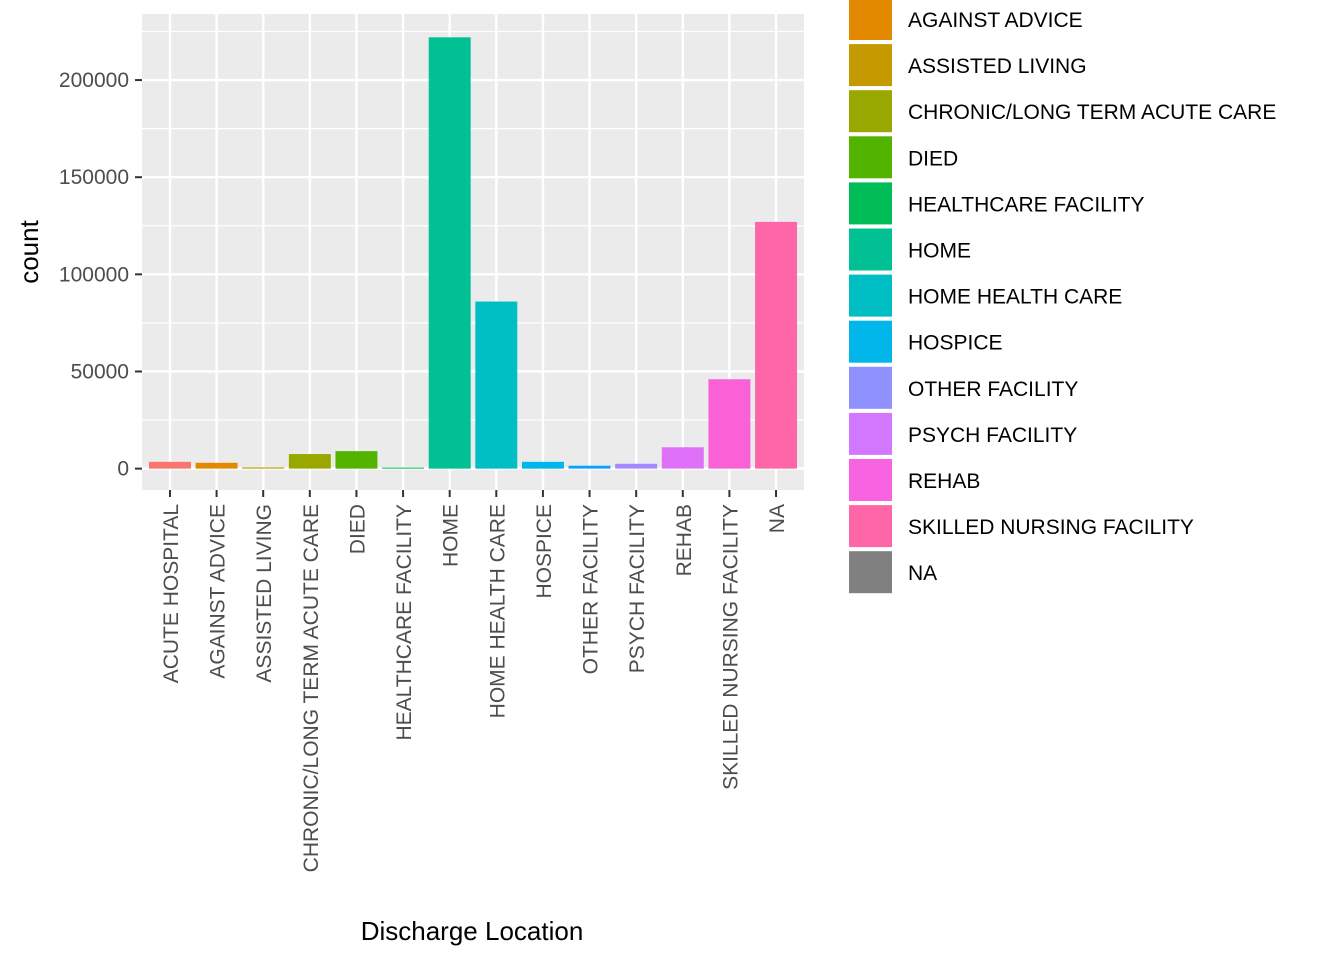  I want to click on y-tick-label: 200000, so click(94, 80).